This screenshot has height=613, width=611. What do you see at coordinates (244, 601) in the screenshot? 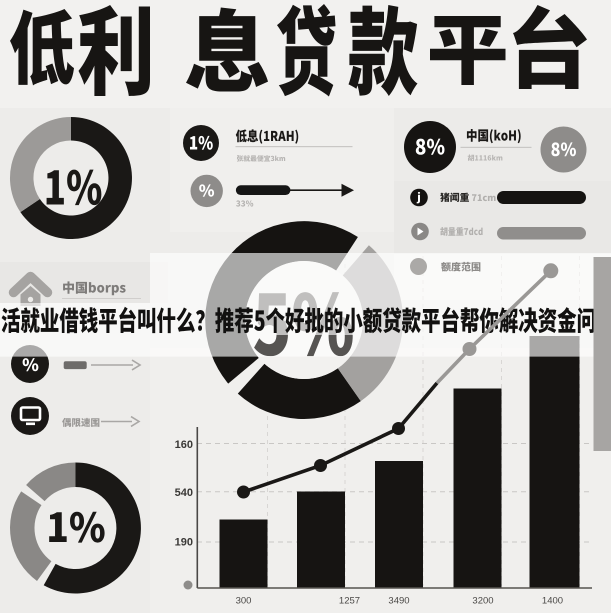
I see `svg-text: 300` at bounding box center [244, 601].